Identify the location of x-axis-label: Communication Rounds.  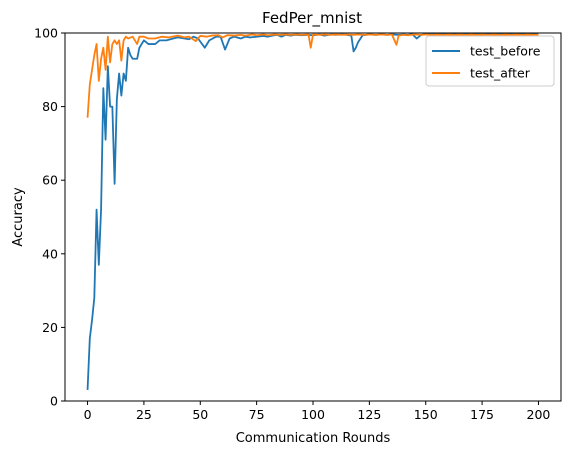
(313, 438).